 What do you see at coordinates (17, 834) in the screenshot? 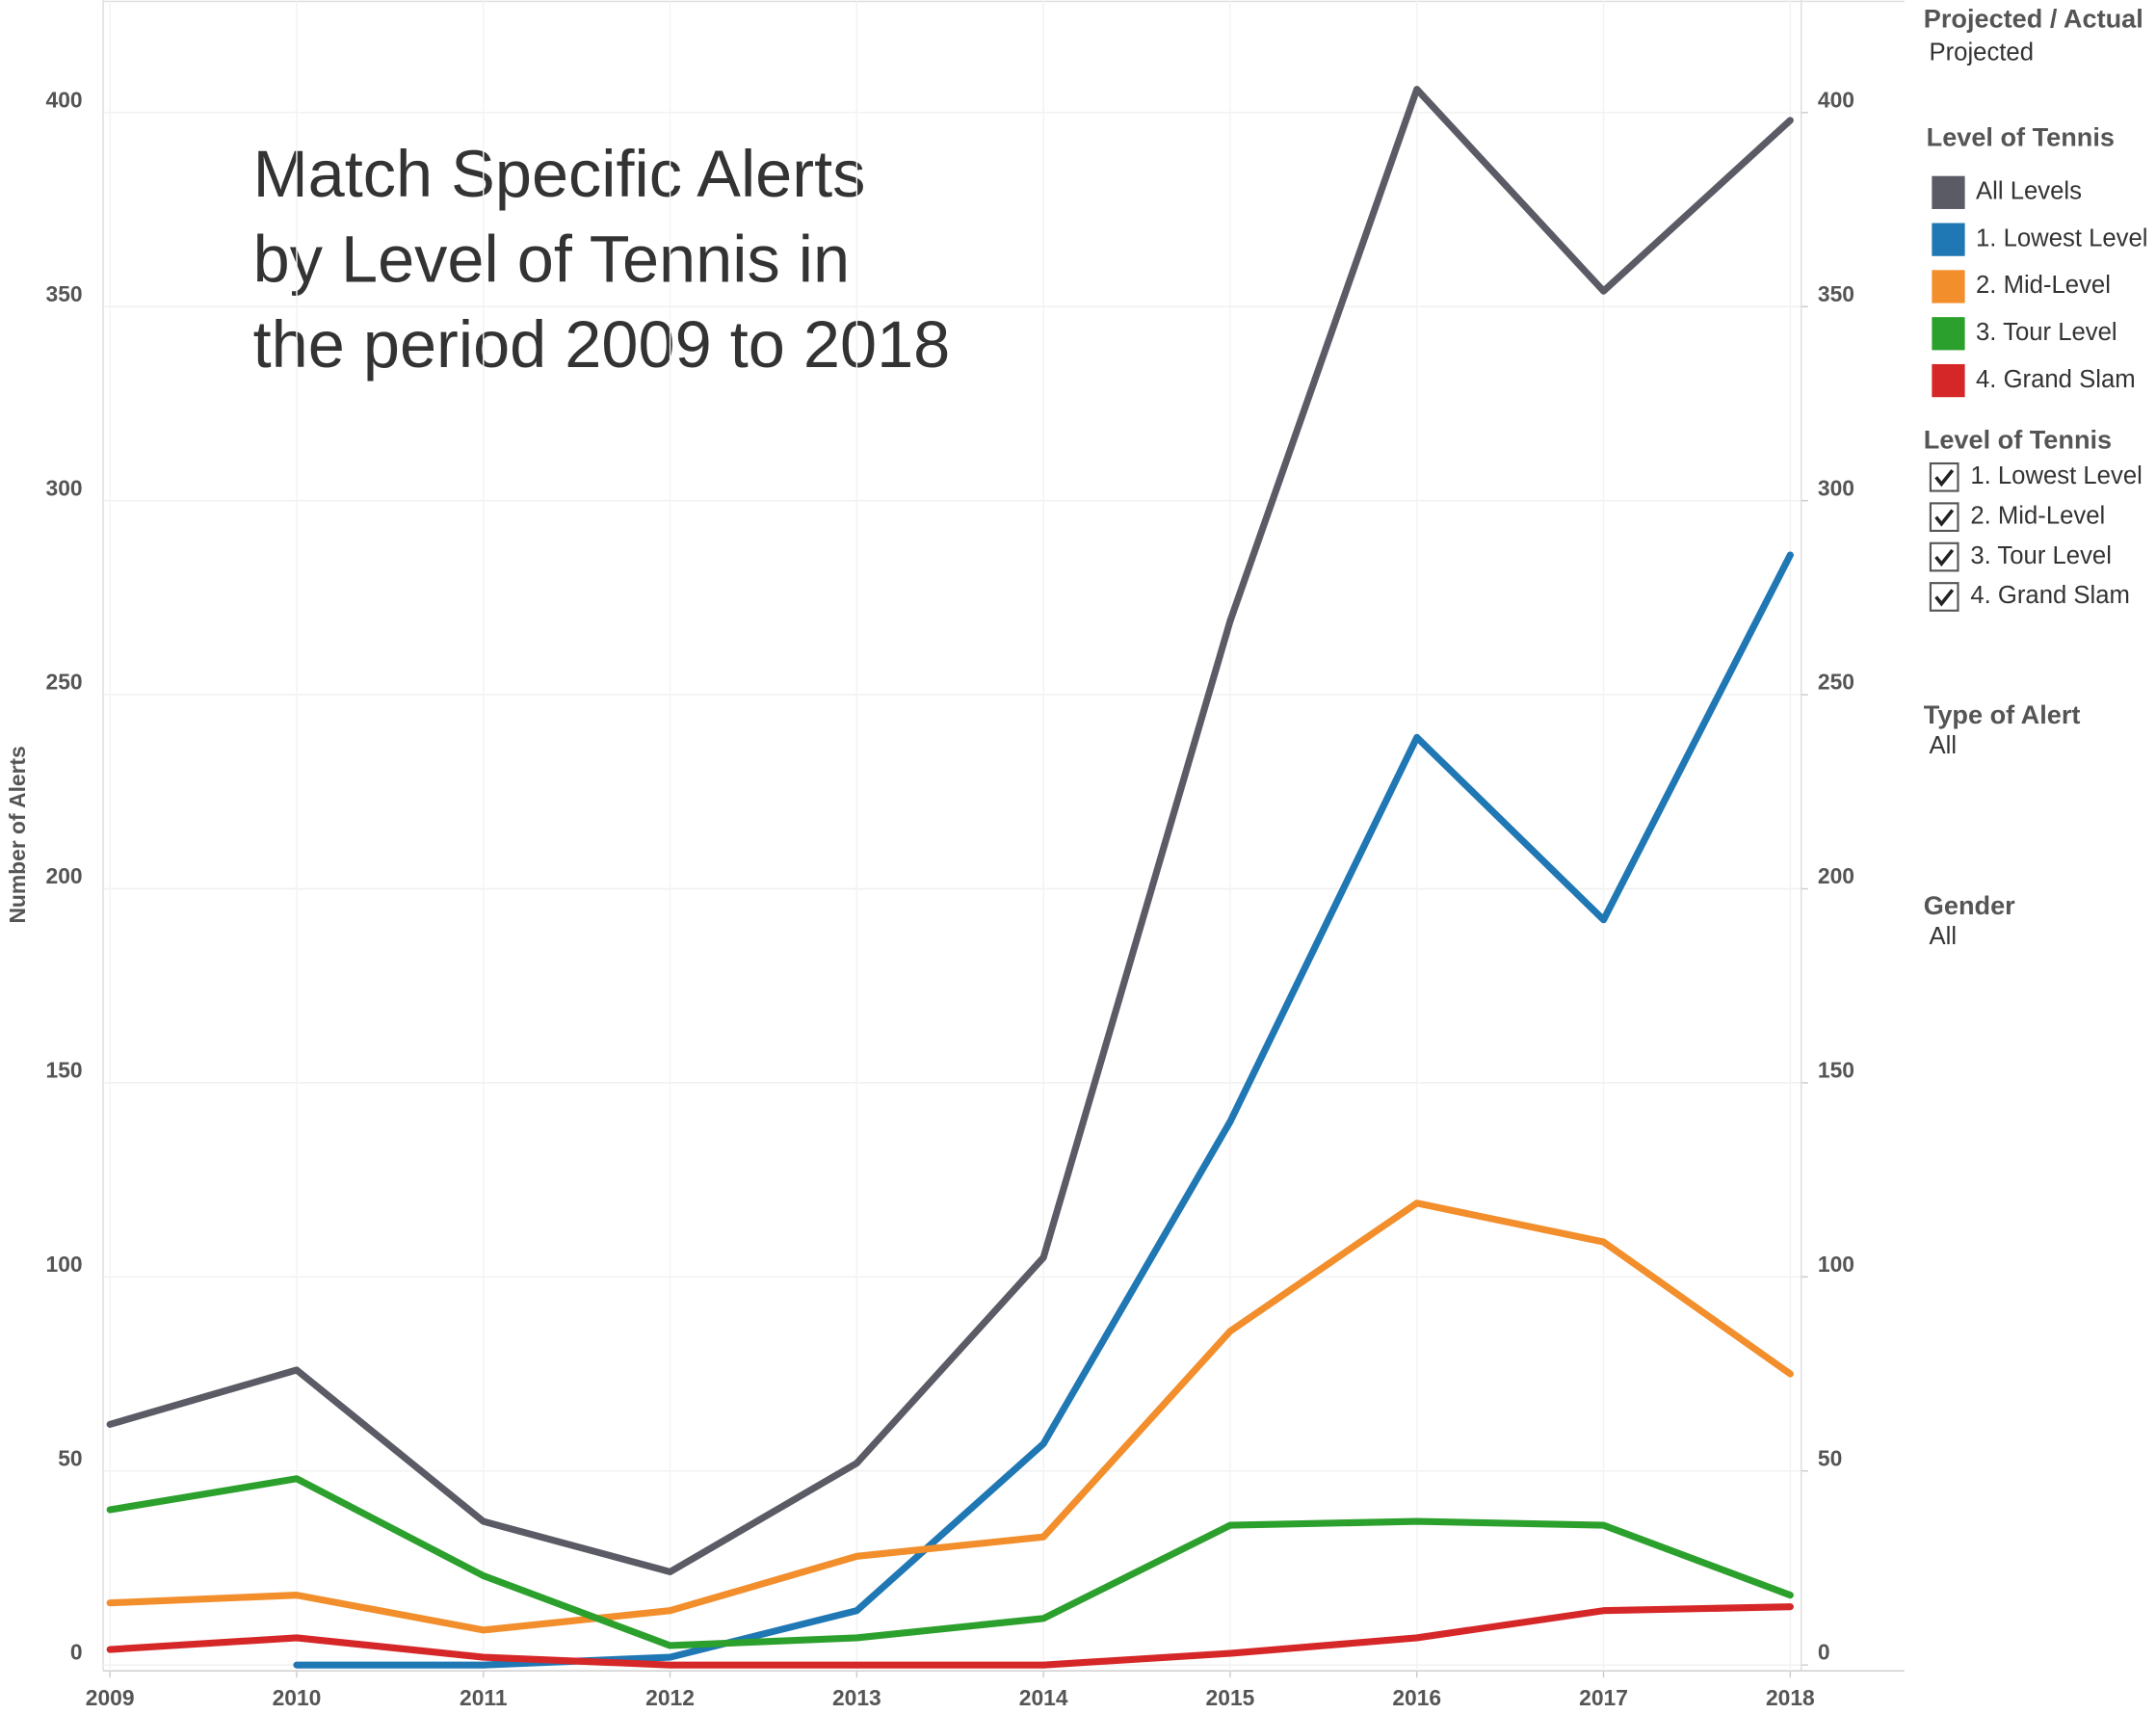
I see `y-axis-label: Number of Alerts` at bounding box center [17, 834].